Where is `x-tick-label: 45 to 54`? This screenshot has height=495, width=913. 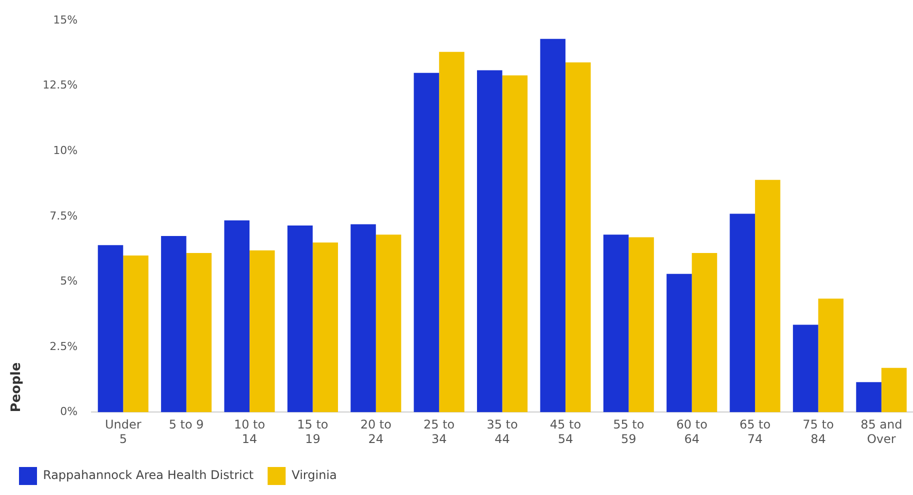
x-tick-label: 45 to 54 is located at coordinates (566, 432).